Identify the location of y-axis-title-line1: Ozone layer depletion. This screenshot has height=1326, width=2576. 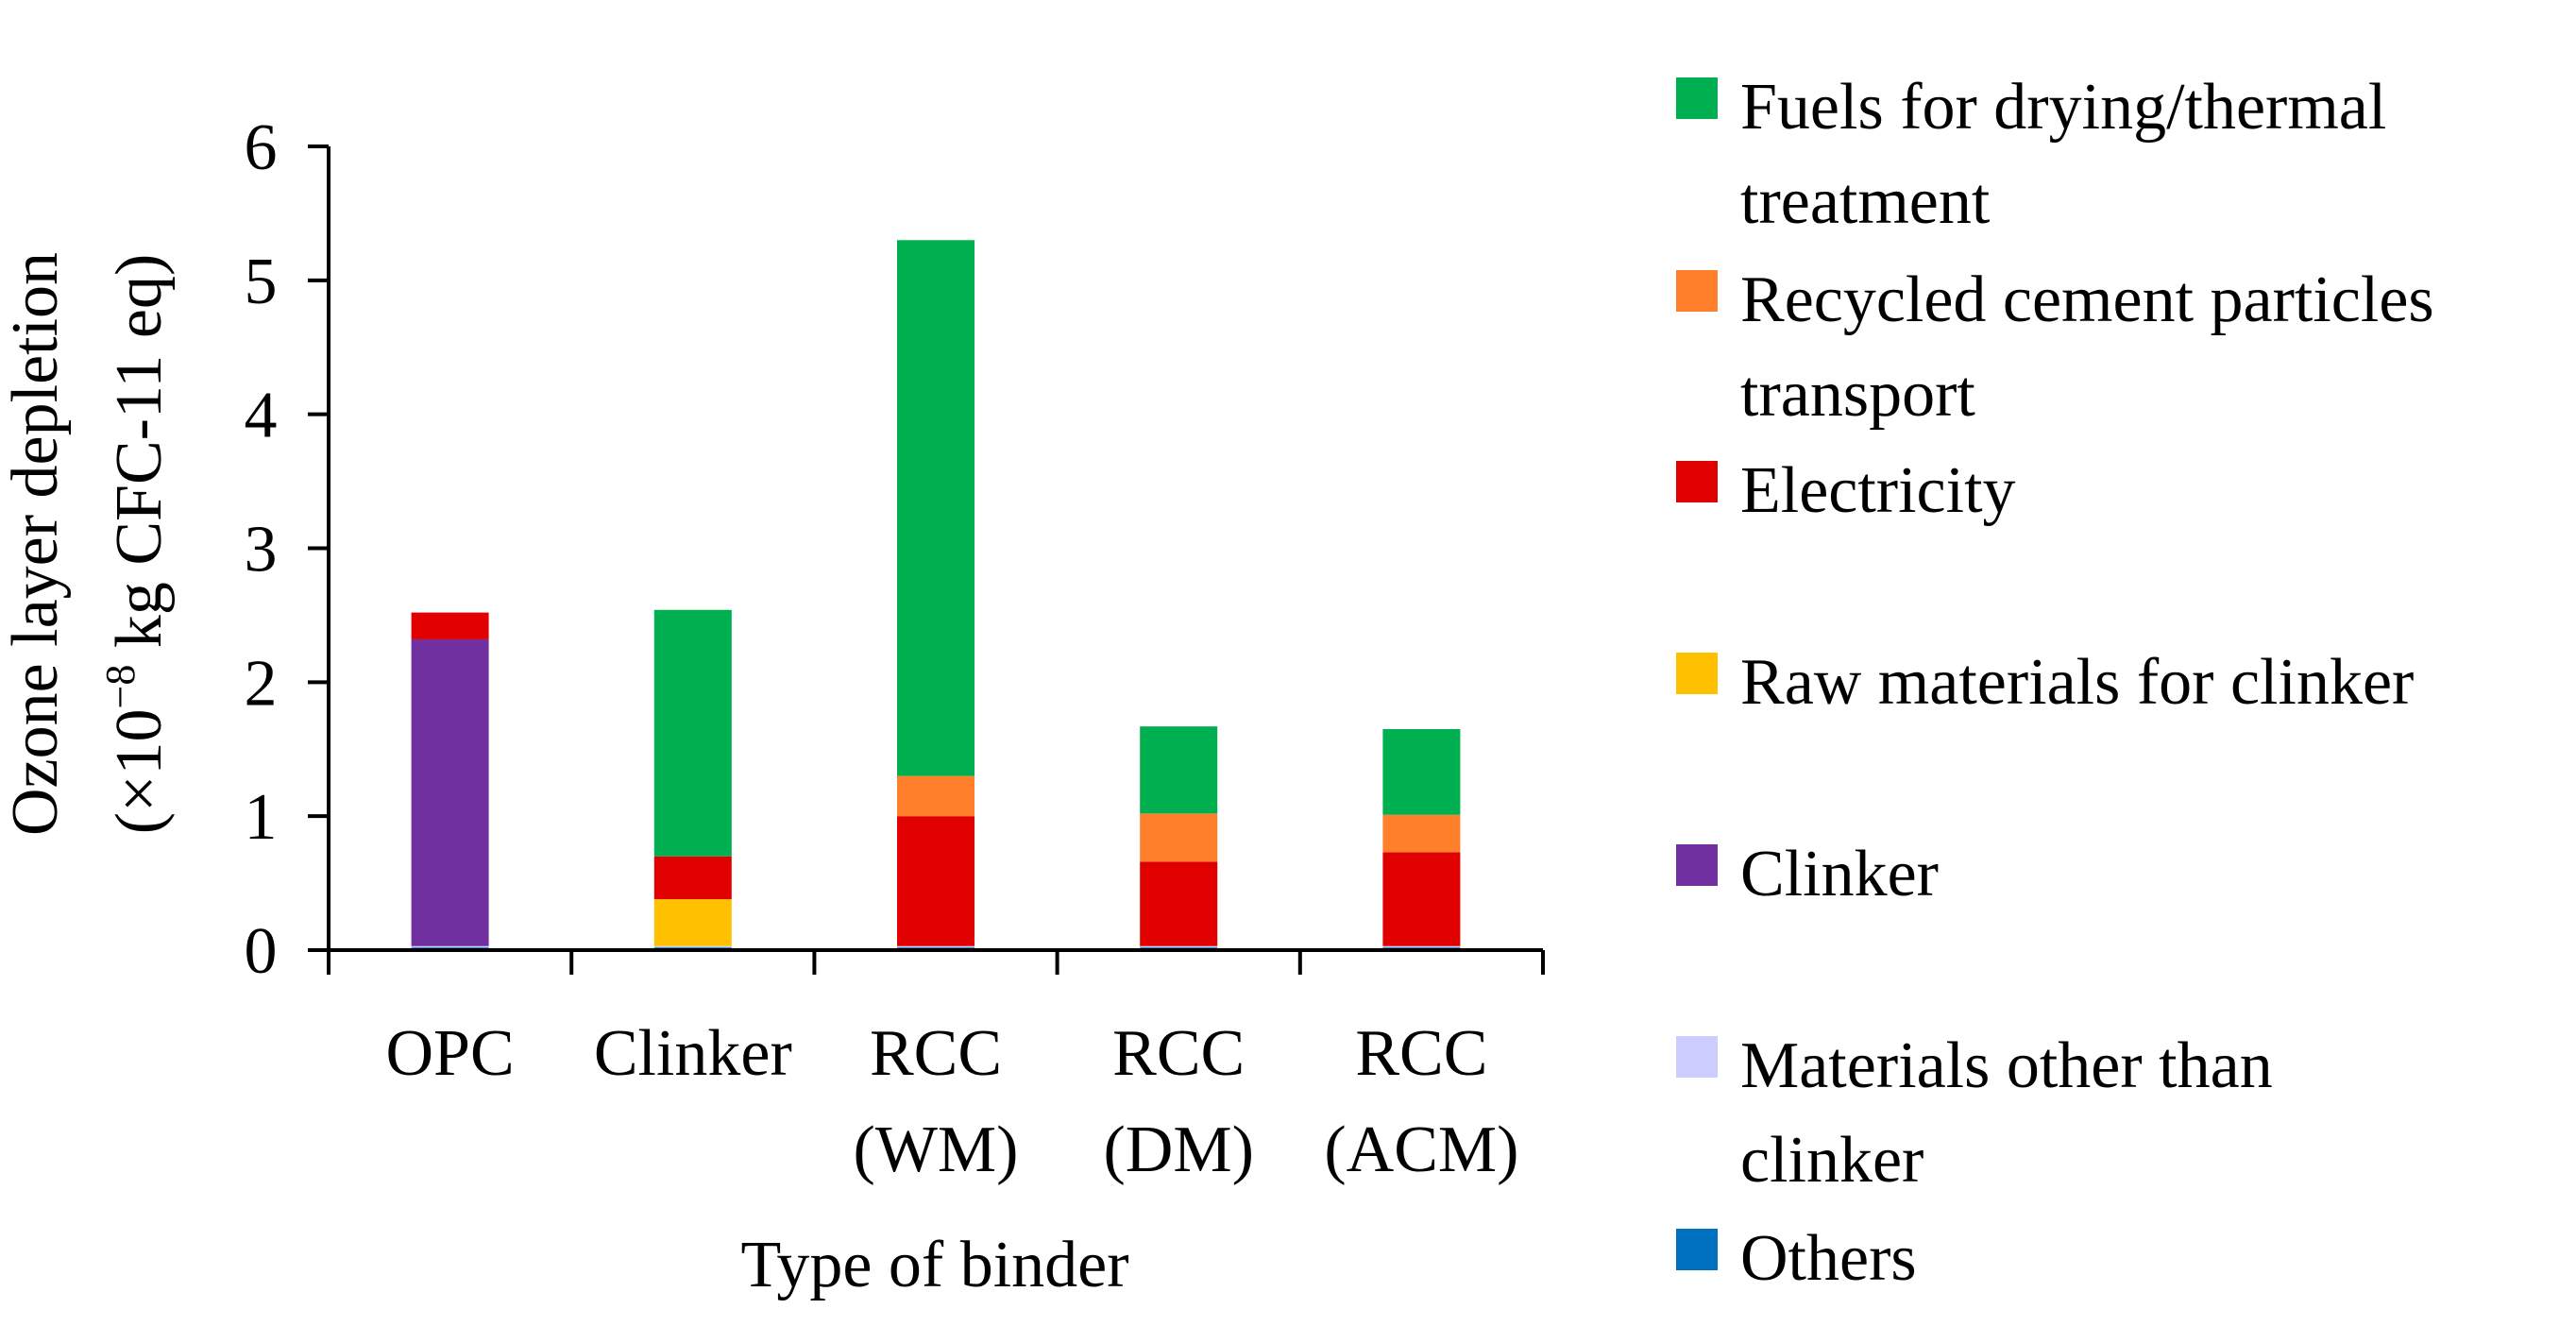
(36, 544).